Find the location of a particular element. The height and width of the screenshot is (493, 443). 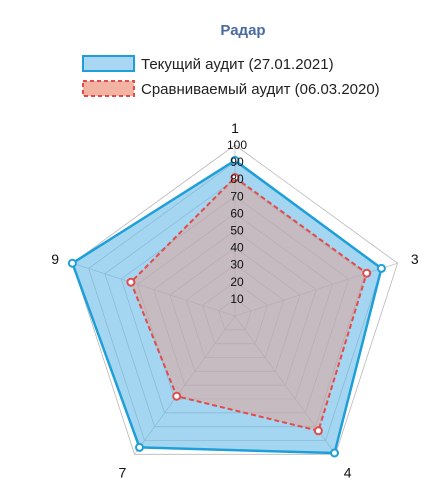

category-label: 3 is located at coordinates (415, 259).